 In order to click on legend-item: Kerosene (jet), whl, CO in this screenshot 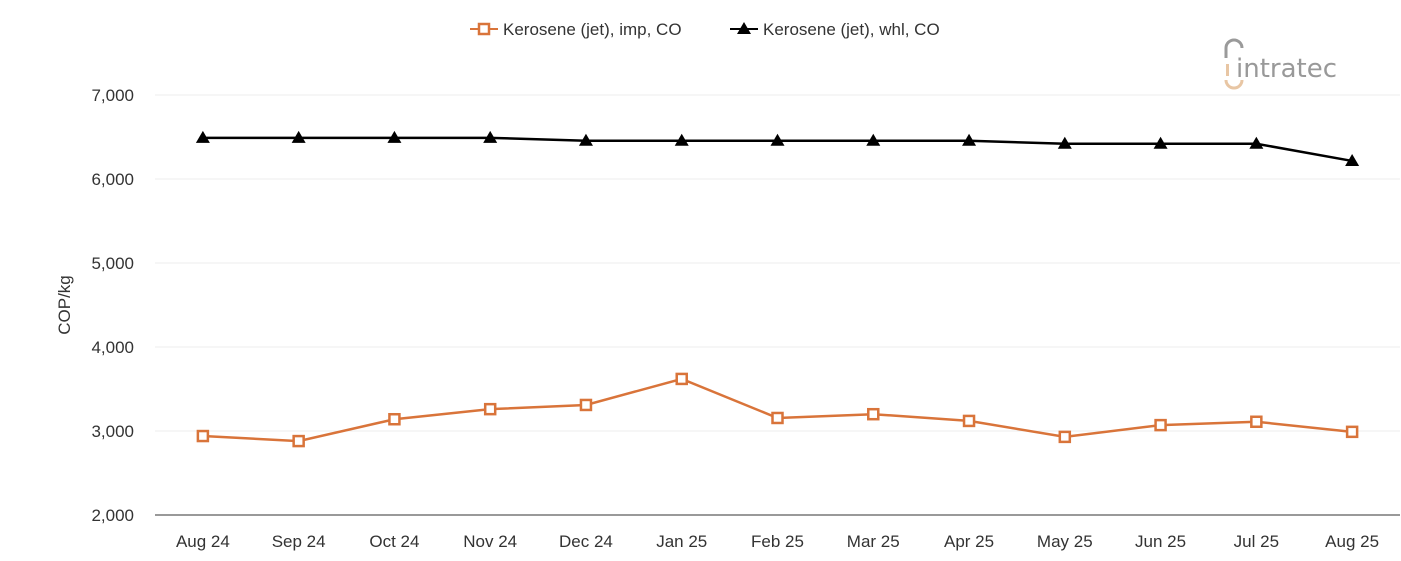, I will do `click(835, 29)`.